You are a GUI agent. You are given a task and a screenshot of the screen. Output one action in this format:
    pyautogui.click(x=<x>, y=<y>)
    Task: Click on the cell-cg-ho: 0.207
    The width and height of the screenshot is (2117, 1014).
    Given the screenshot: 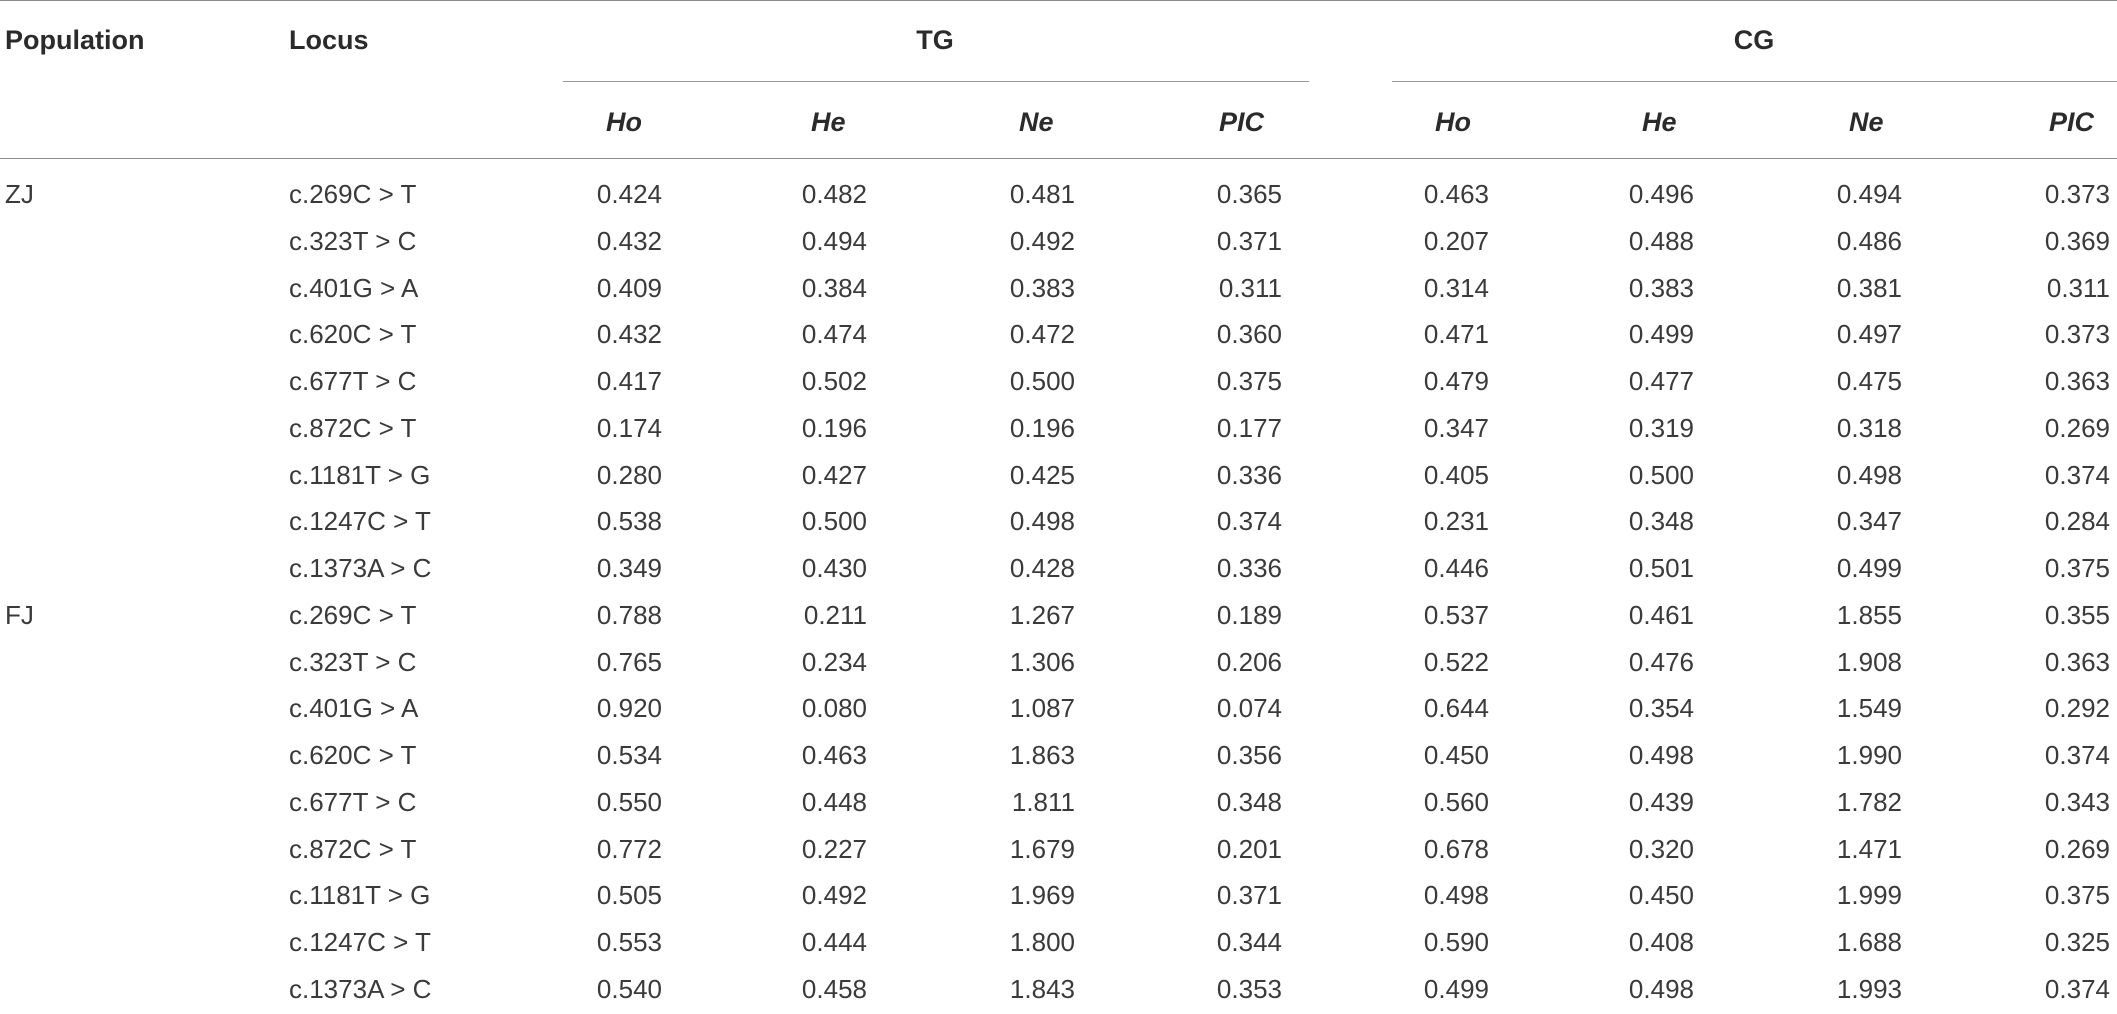 What is the action you would take?
    pyautogui.click(x=1456, y=240)
    